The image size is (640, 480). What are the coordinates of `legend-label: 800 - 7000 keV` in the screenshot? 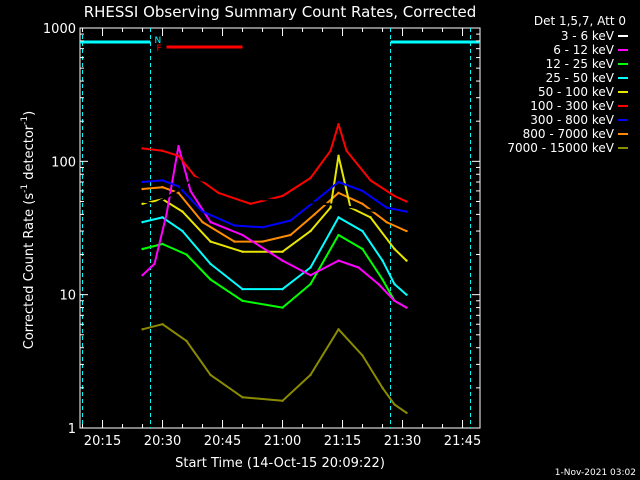 It's located at (569, 134).